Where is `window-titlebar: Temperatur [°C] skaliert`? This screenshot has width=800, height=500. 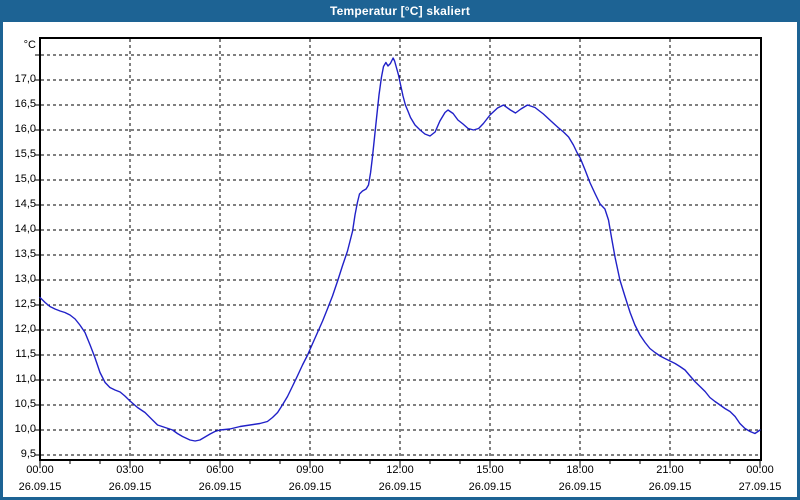 window-titlebar: Temperatur [°C] skaliert is located at coordinates (400, 11).